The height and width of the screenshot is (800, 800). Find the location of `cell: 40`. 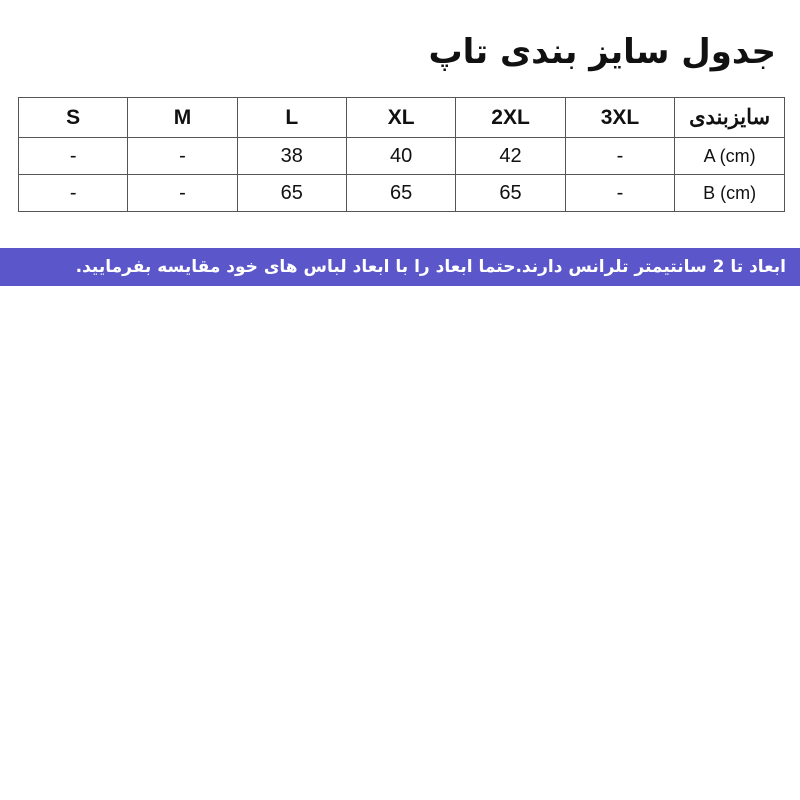

cell: 40 is located at coordinates (401, 156).